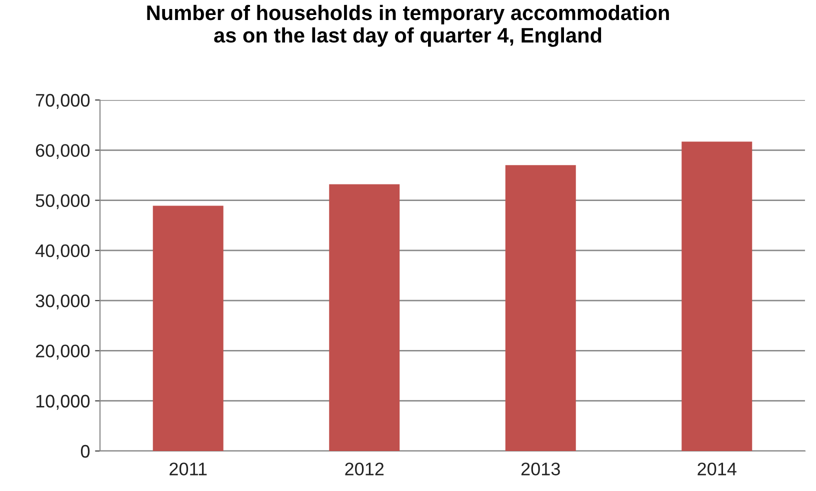 Image resolution: width=816 pixels, height=491 pixels. I want to click on y-tick-label: 50,000, so click(63, 202).